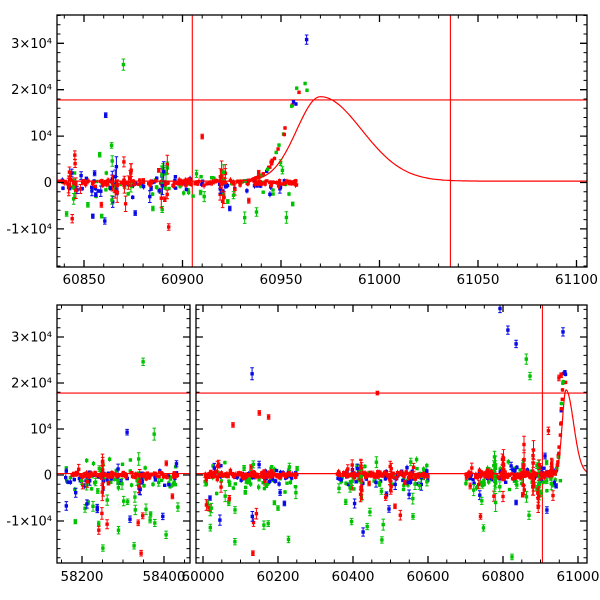  Describe the element at coordinates (182, 280) in the screenshot. I see `x-tick-label: 60900` at that location.